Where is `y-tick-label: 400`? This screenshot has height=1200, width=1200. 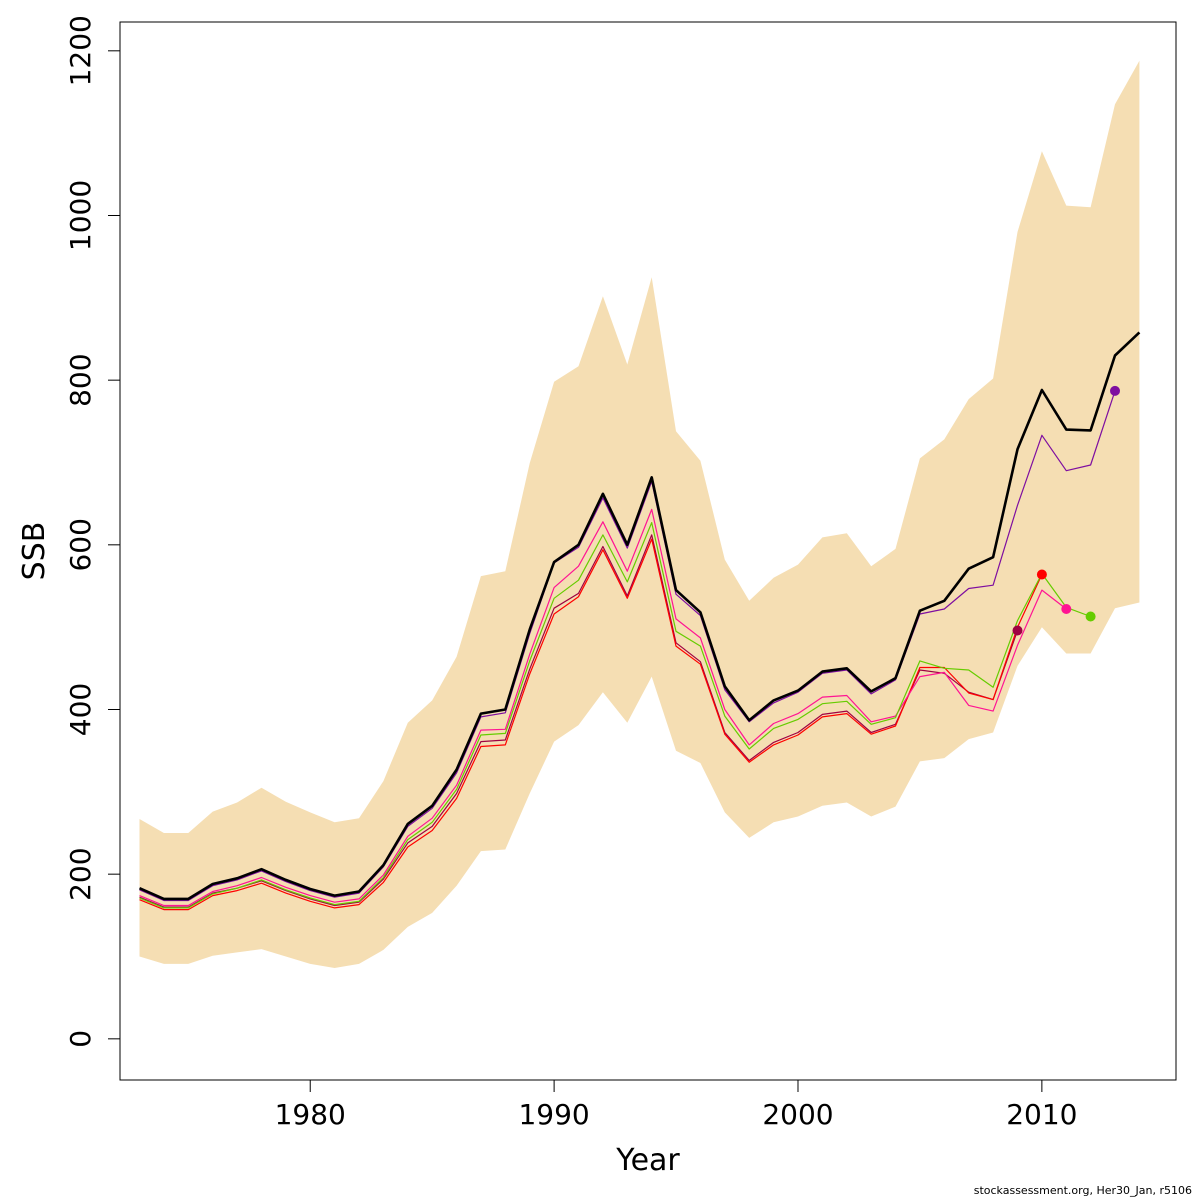 y-tick-label: 400 is located at coordinates (80, 709).